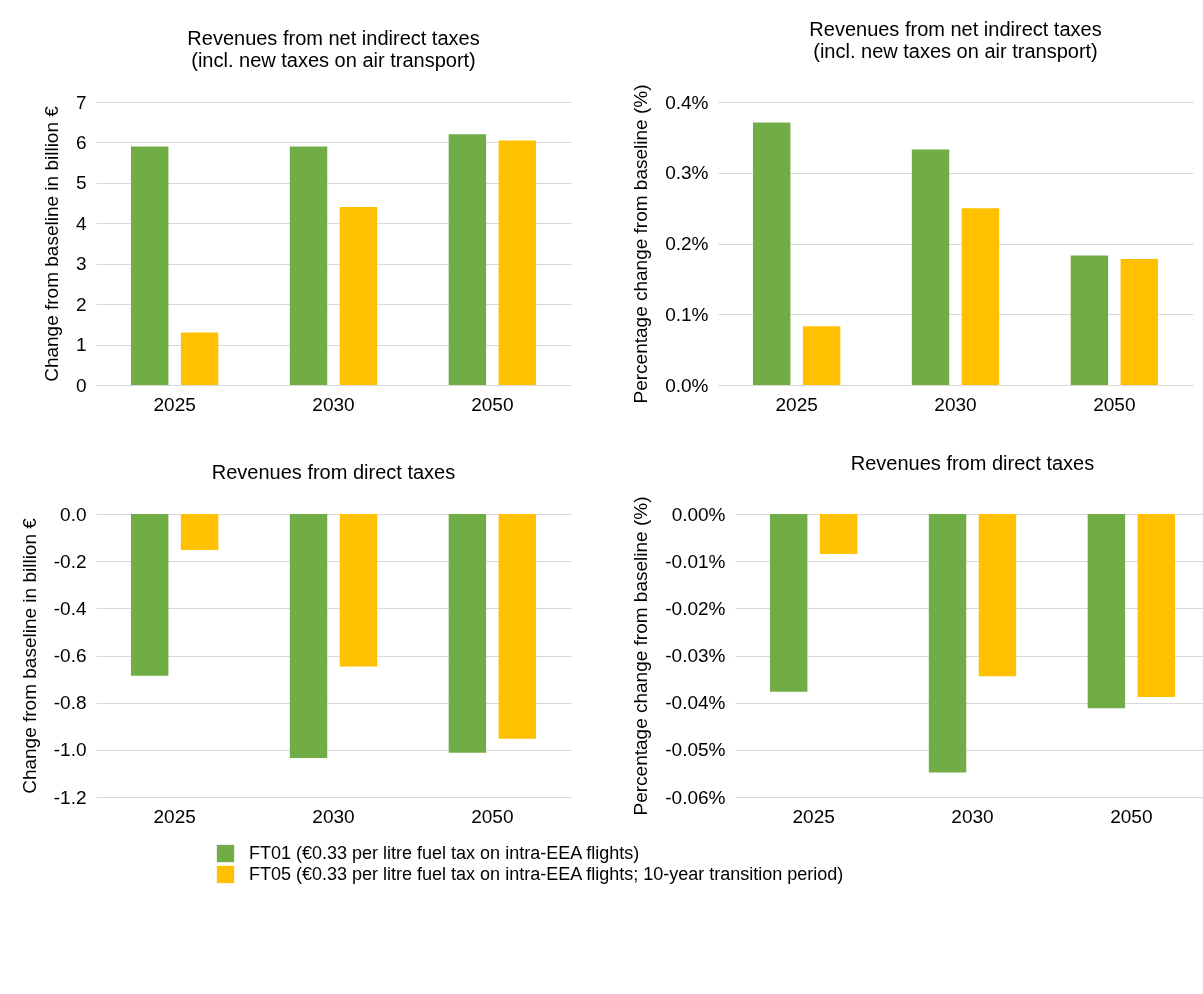  Describe the element at coordinates (81, 304) in the screenshot. I see `y-tick-label: 2` at that location.